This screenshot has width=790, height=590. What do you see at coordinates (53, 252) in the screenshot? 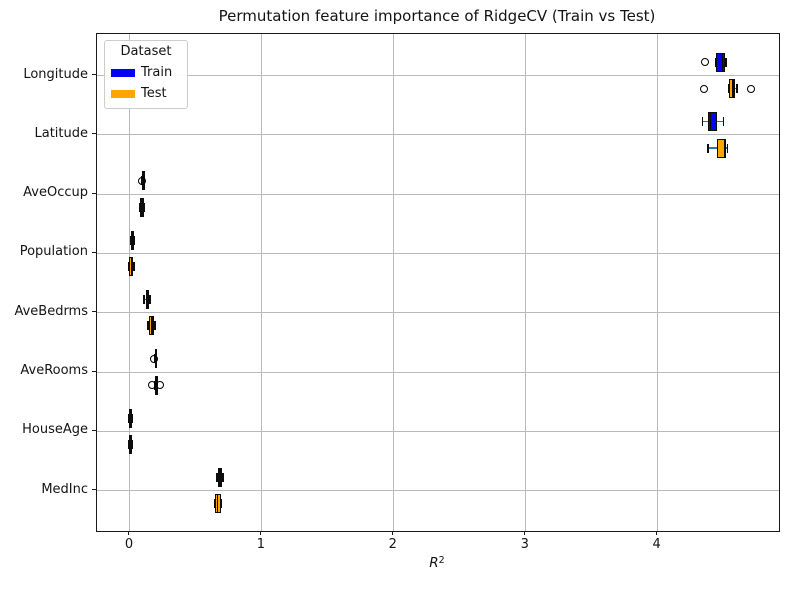
I see `y-category-label: Population` at bounding box center [53, 252].